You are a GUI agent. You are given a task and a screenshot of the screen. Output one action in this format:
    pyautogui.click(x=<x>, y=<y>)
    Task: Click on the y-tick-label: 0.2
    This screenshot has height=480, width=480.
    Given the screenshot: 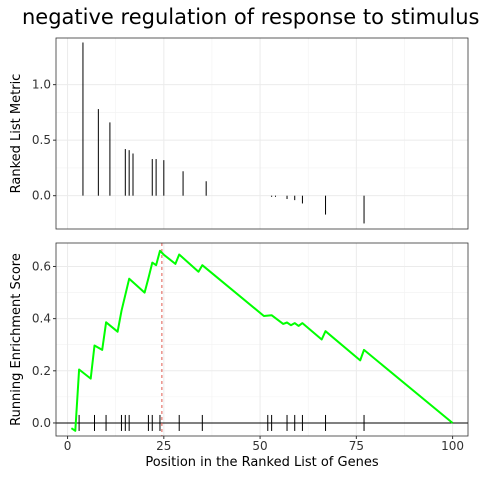 What is the action you would take?
    pyautogui.click(x=41, y=371)
    